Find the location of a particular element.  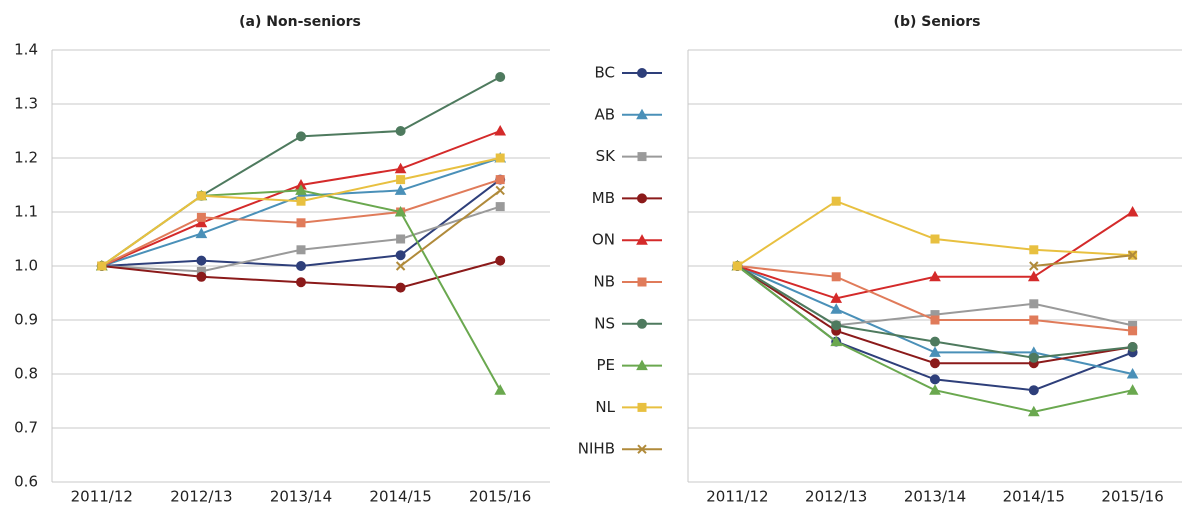

y-tick-label: 1.1 is located at coordinates (26, 212).